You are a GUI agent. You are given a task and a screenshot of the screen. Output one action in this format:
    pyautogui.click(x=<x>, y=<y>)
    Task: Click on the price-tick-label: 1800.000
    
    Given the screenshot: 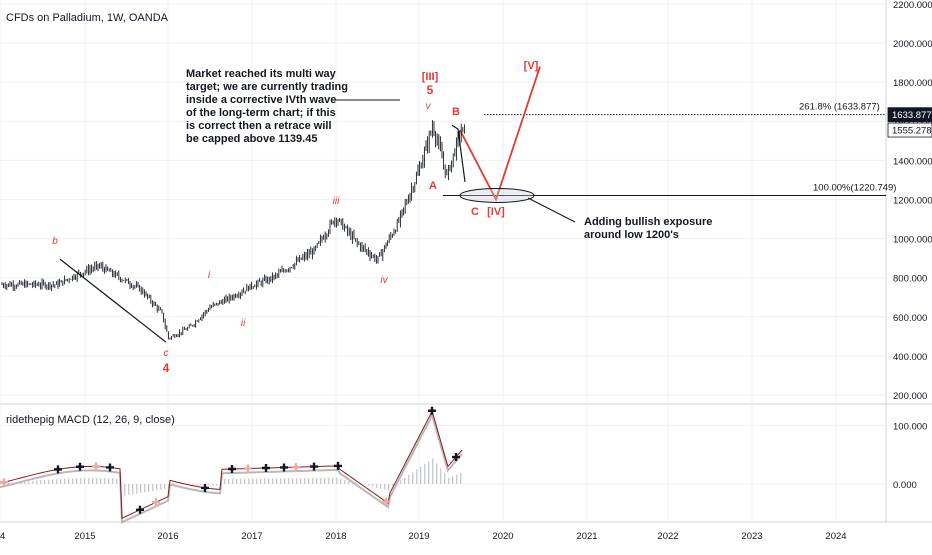 What is the action you would take?
    pyautogui.click(x=912, y=83)
    